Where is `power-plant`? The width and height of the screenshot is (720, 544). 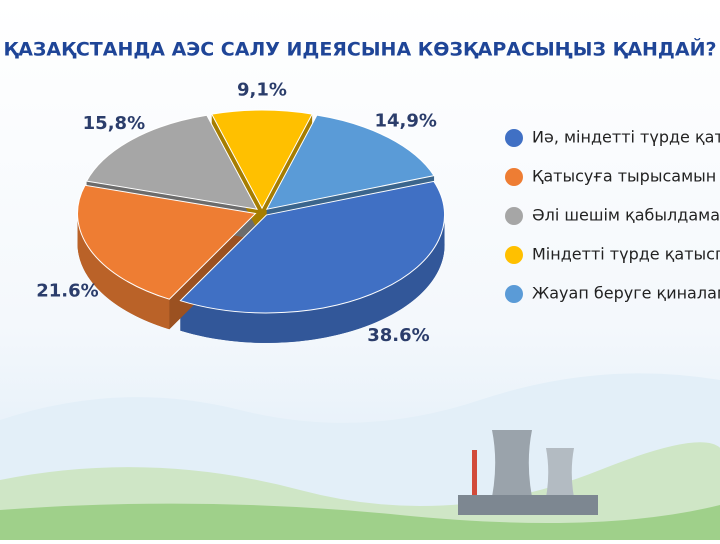
power-plant is located at coordinates (528, 472).